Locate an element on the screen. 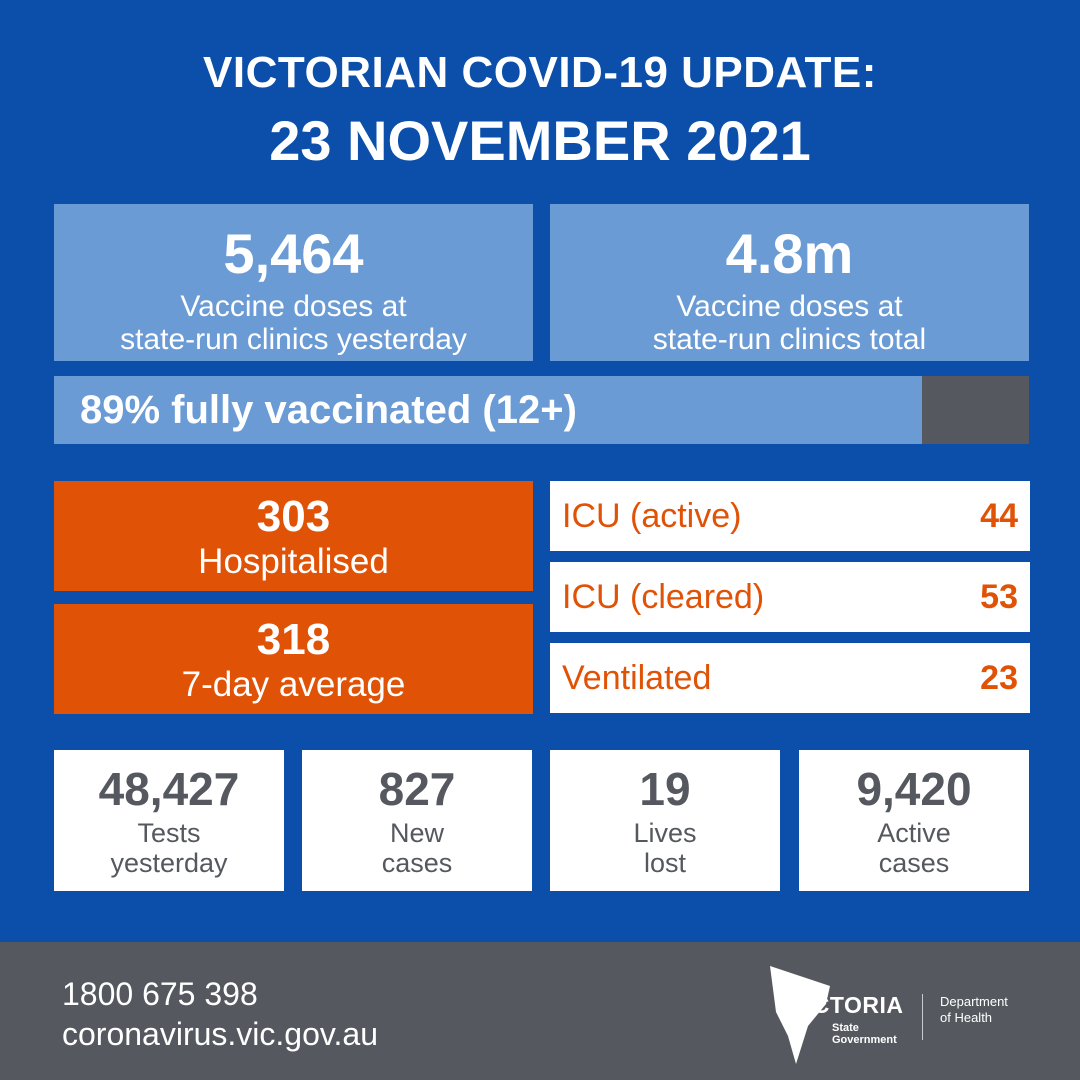  stat-active-cases-box: 9,420 Active cases is located at coordinates (914, 820).